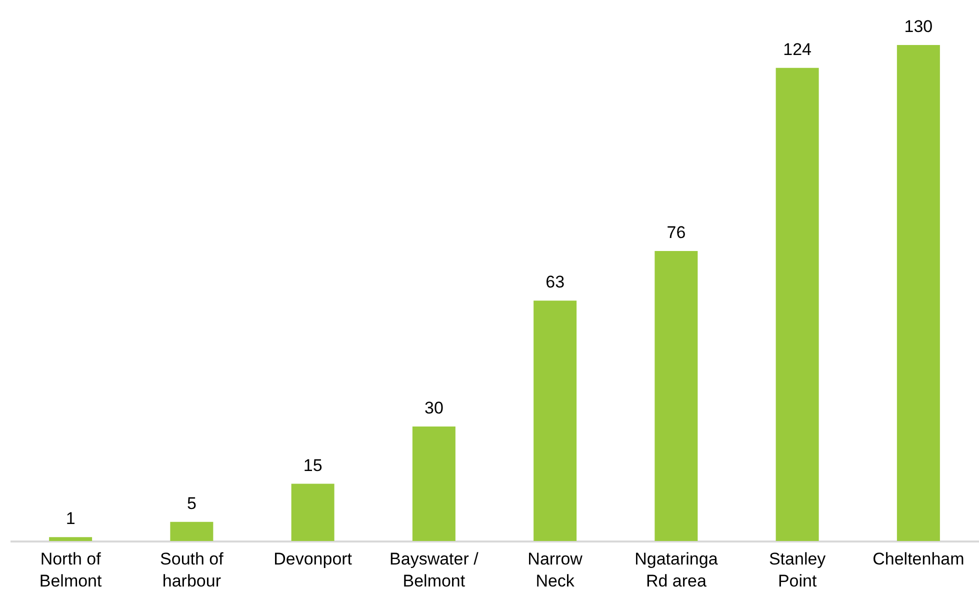 This screenshot has width=979, height=601. What do you see at coordinates (797, 570) in the screenshot?
I see `x-tick-label: Stanley Point` at bounding box center [797, 570].